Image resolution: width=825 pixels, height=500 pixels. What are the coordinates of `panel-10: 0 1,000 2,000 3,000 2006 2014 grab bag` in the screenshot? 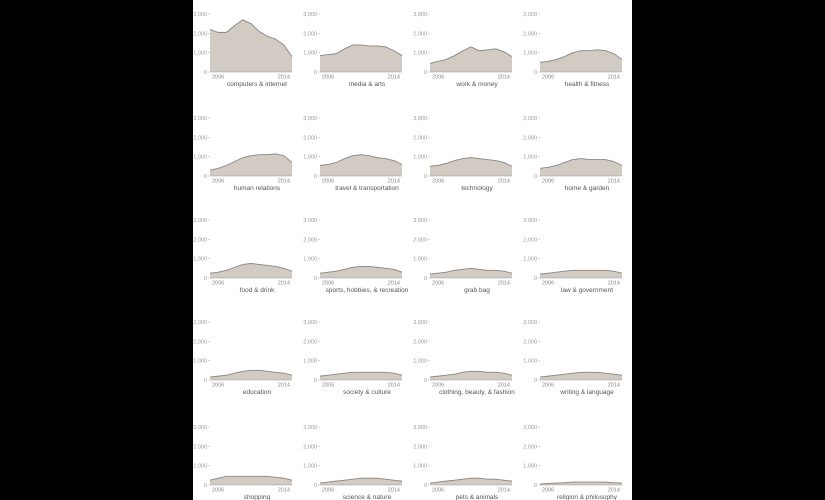 It's located at (463, 256).